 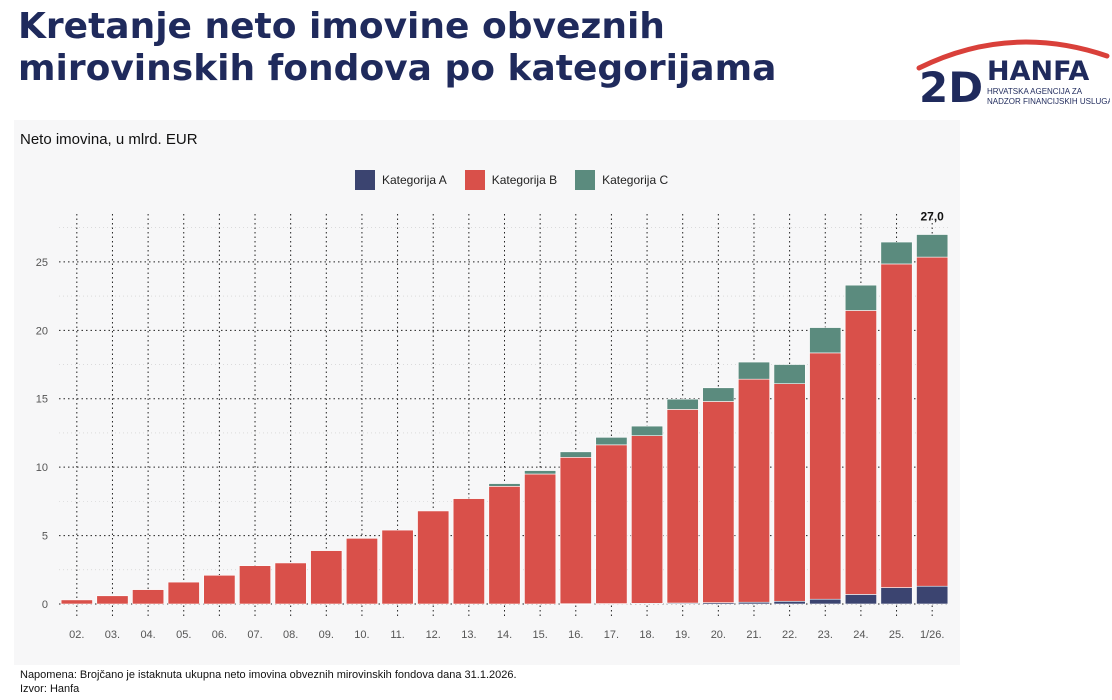 I want to click on x-tick-label: 04., so click(x=147, y=635).